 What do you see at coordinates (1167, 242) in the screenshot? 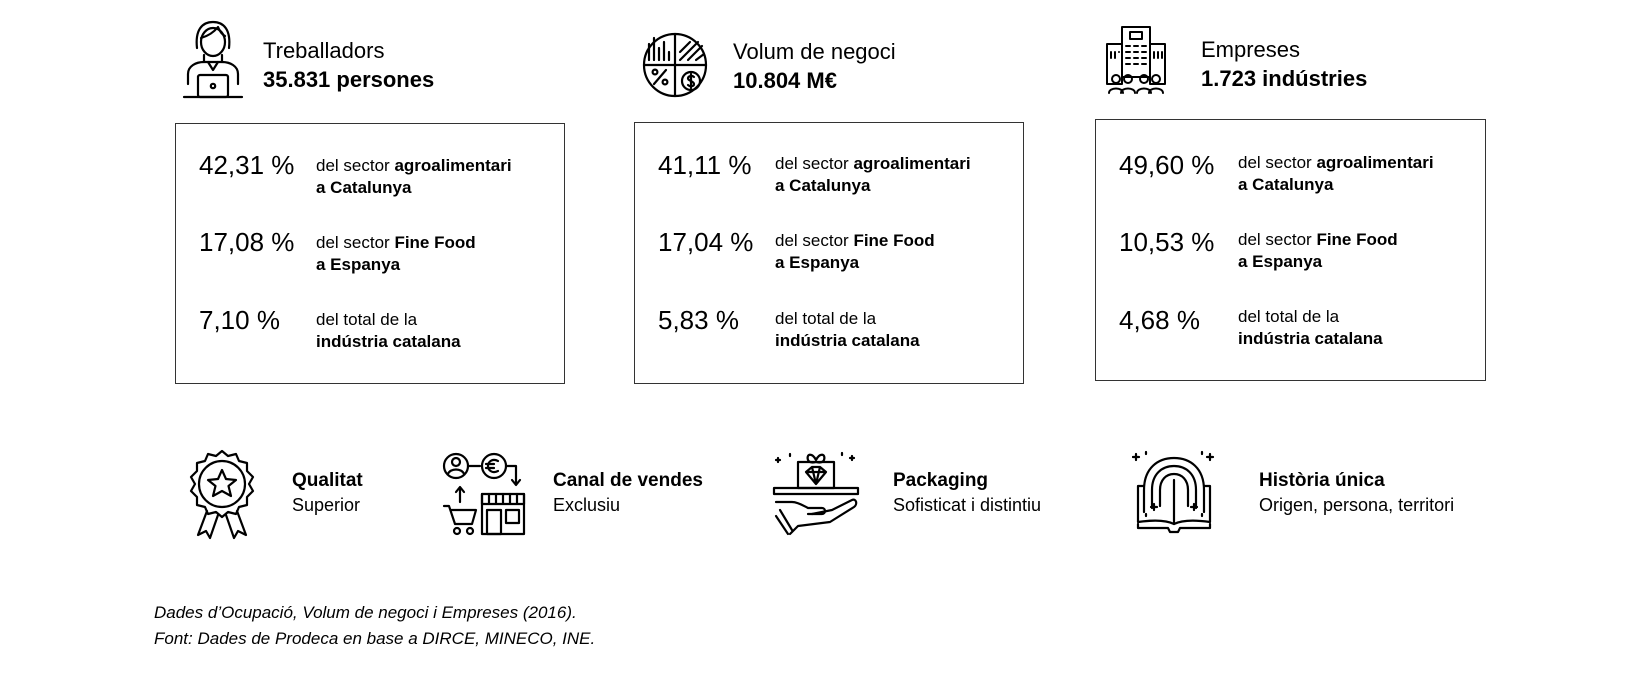
I see `percentage-value: 10,53 %` at bounding box center [1167, 242].